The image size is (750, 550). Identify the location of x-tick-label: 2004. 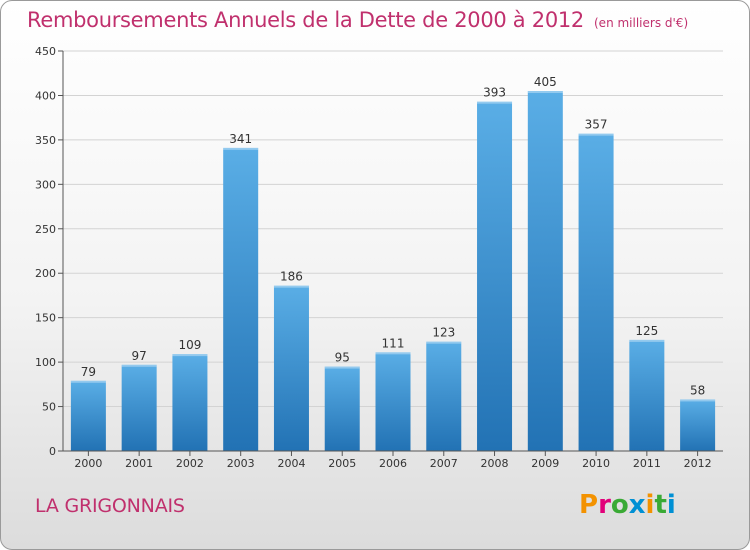
(291, 463).